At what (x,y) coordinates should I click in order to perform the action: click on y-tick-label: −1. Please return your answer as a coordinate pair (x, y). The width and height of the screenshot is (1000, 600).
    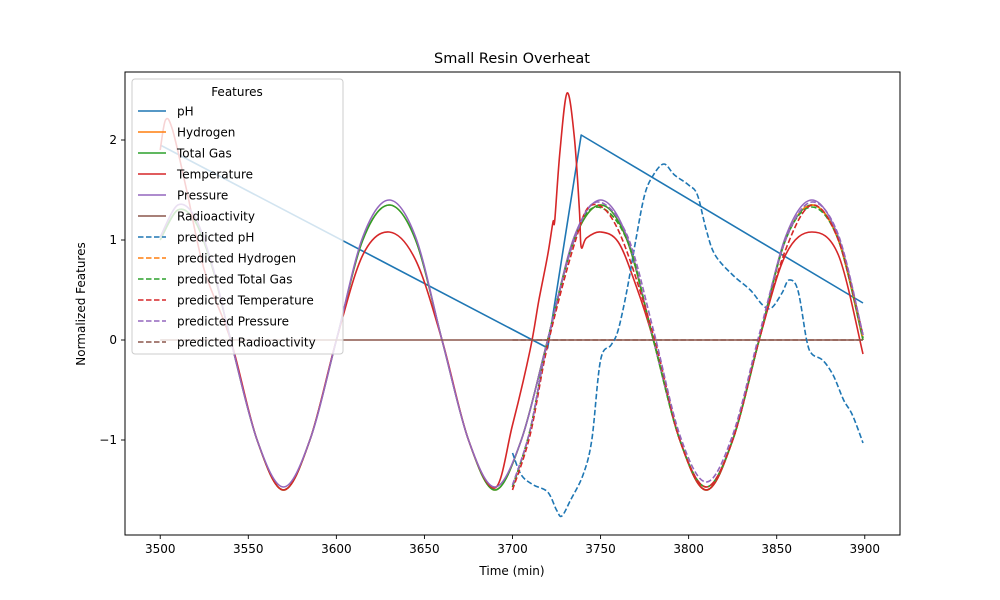
    Looking at the image, I should click on (108, 440).